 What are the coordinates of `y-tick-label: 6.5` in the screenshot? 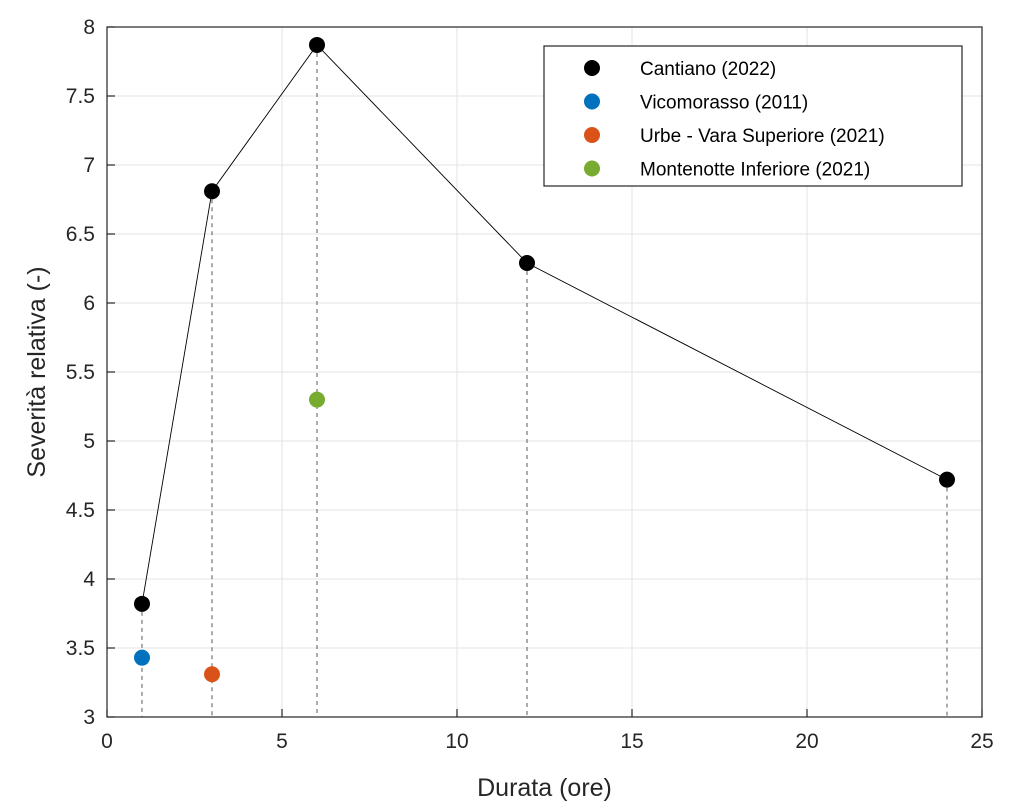 It's located at (80, 234).